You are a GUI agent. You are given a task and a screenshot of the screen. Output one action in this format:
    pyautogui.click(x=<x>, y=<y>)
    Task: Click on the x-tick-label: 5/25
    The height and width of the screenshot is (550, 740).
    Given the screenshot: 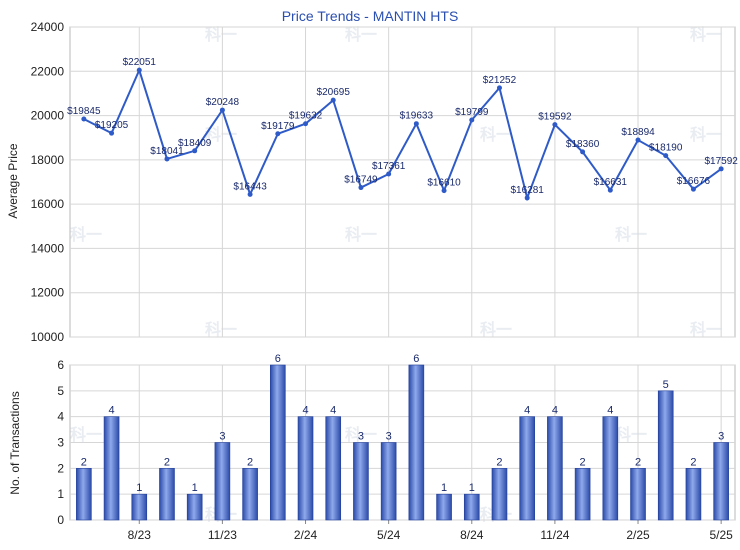 What is the action you would take?
    pyautogui.click(x=721, y=535)
    